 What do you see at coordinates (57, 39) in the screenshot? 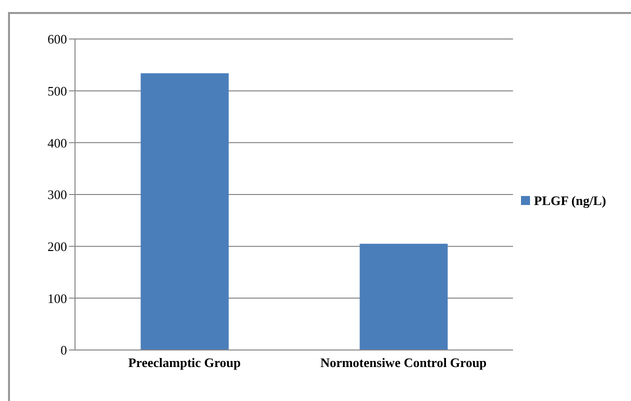
I see `y-tick-label: 600` at bounding box center [57, 39].